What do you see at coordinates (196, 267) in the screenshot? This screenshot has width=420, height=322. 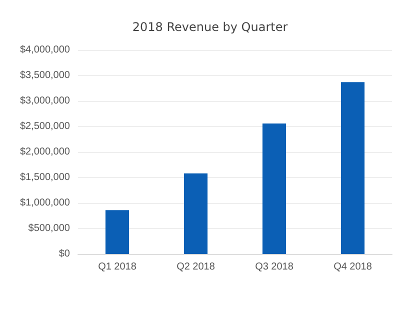 I see `x-tick-label: Q2 2018` at bounding box center [196, 267].